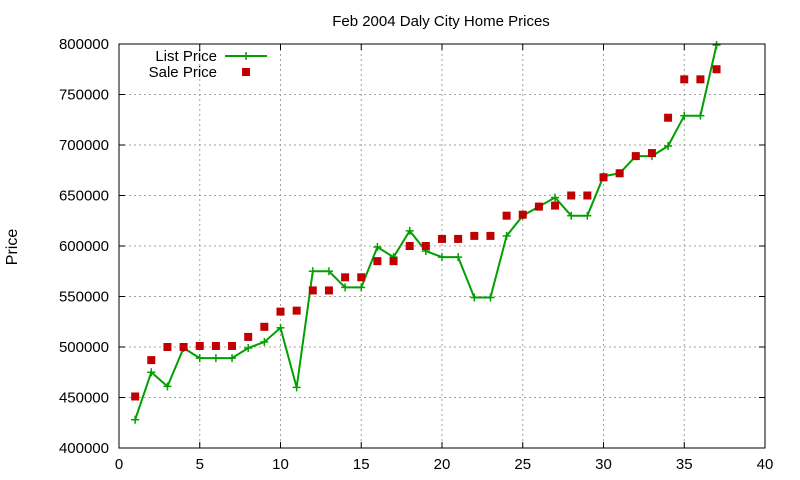  Describe the element at coordinates (84, 448) in the screenshot. I see `y-tick-label: 400000` at that location.